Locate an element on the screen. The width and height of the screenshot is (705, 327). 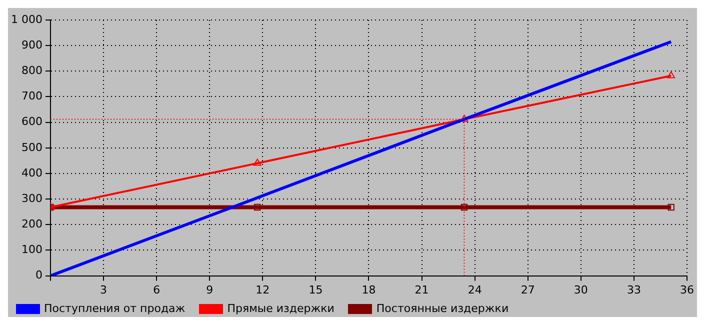
y-tick-label: 400 is located at coordinates (31, 173).